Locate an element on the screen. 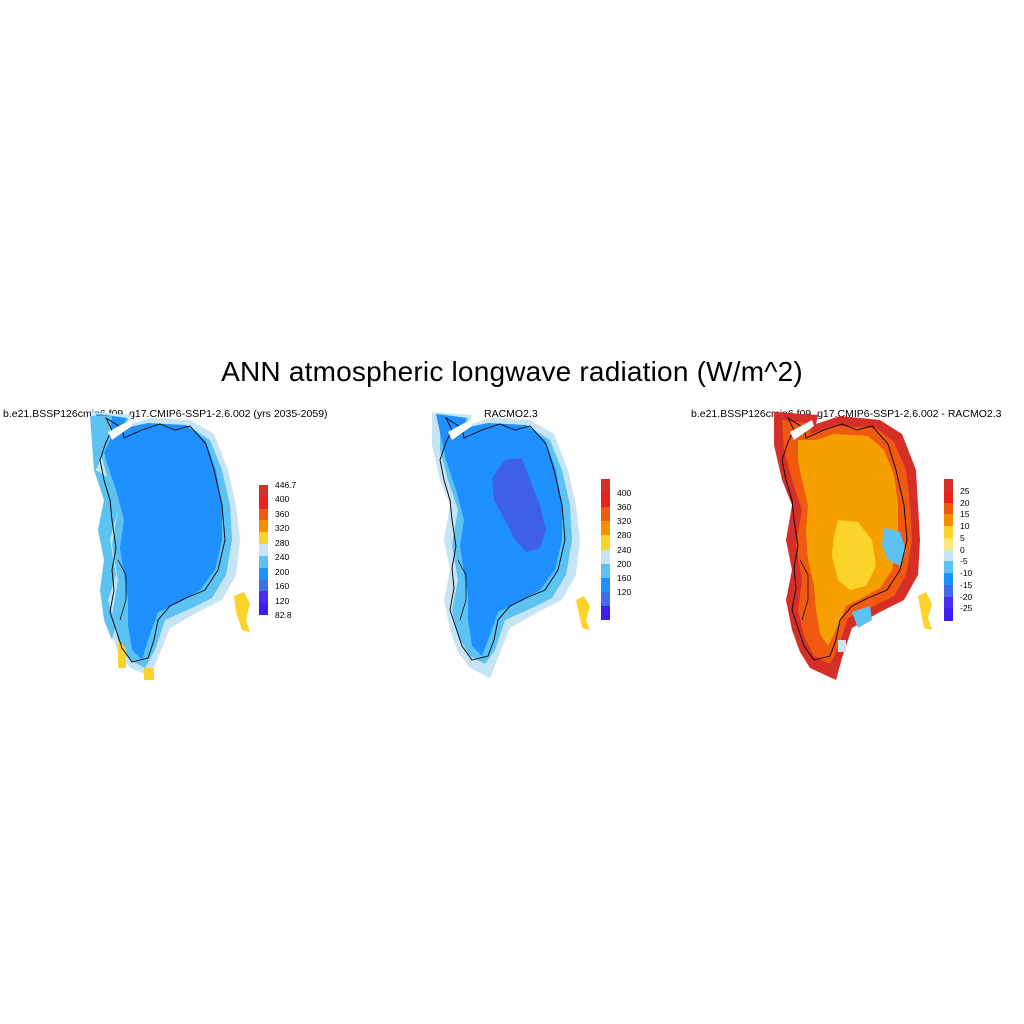  colorbar-label: 446.7 is located at coordinates (286, 485).